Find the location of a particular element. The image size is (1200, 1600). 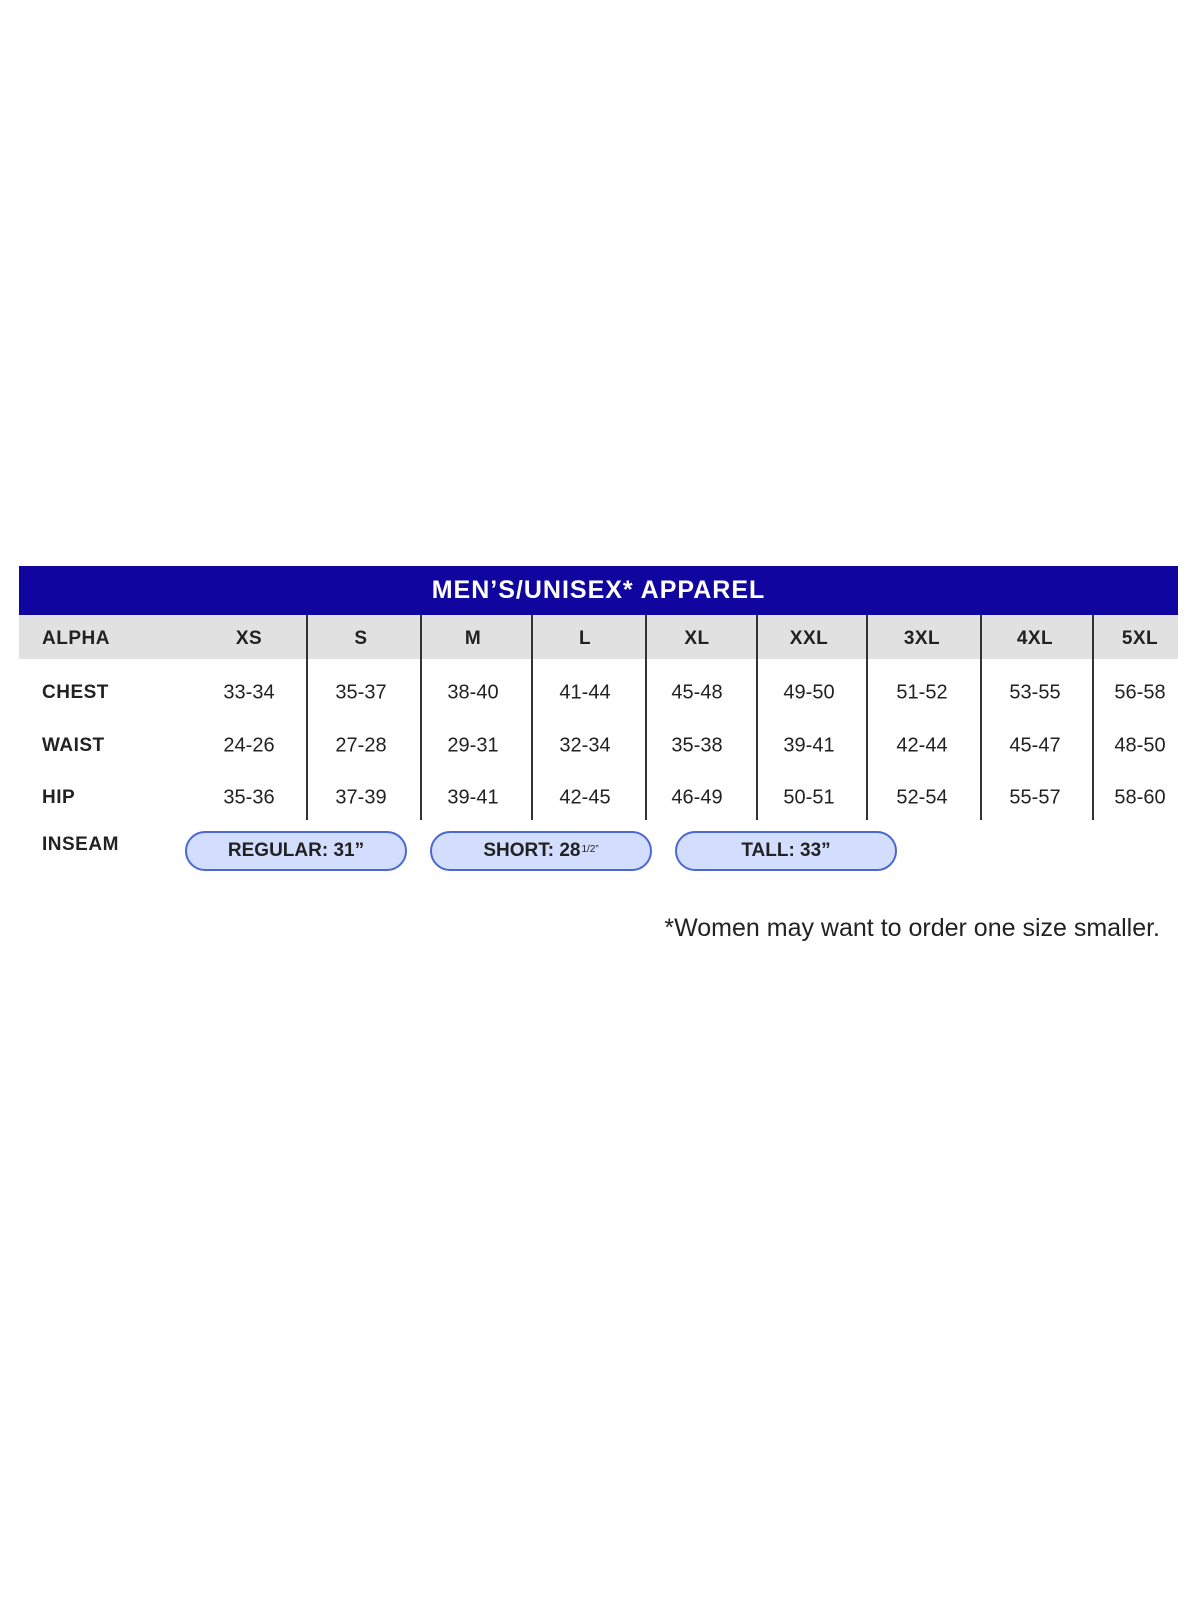

table-cell: 45-48 is located at coordinates (697, 692).